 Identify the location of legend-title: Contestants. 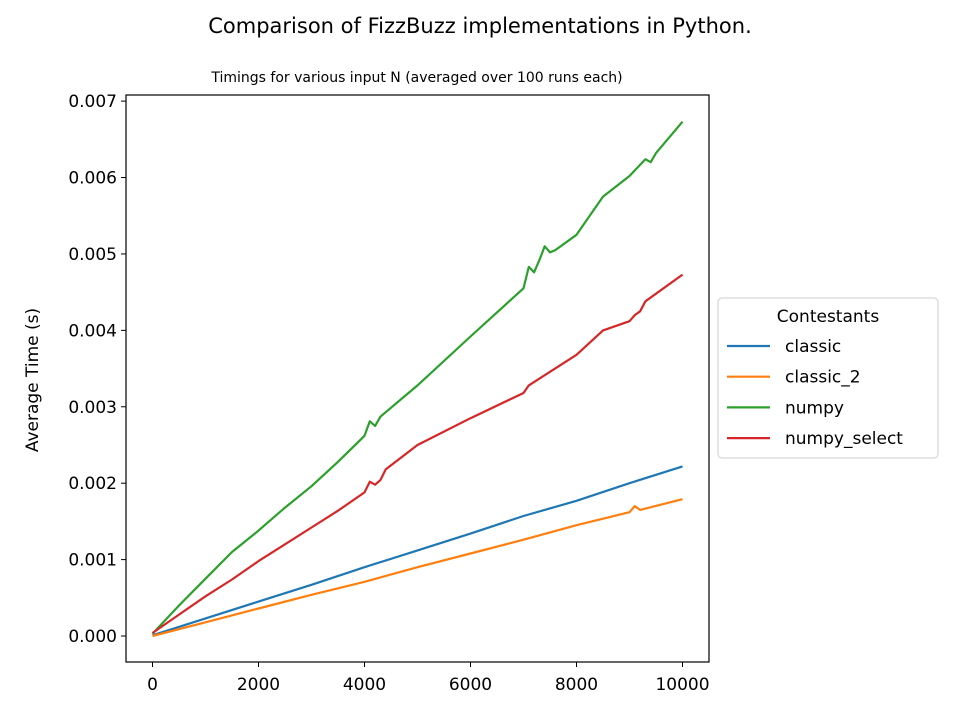
(828, 317).